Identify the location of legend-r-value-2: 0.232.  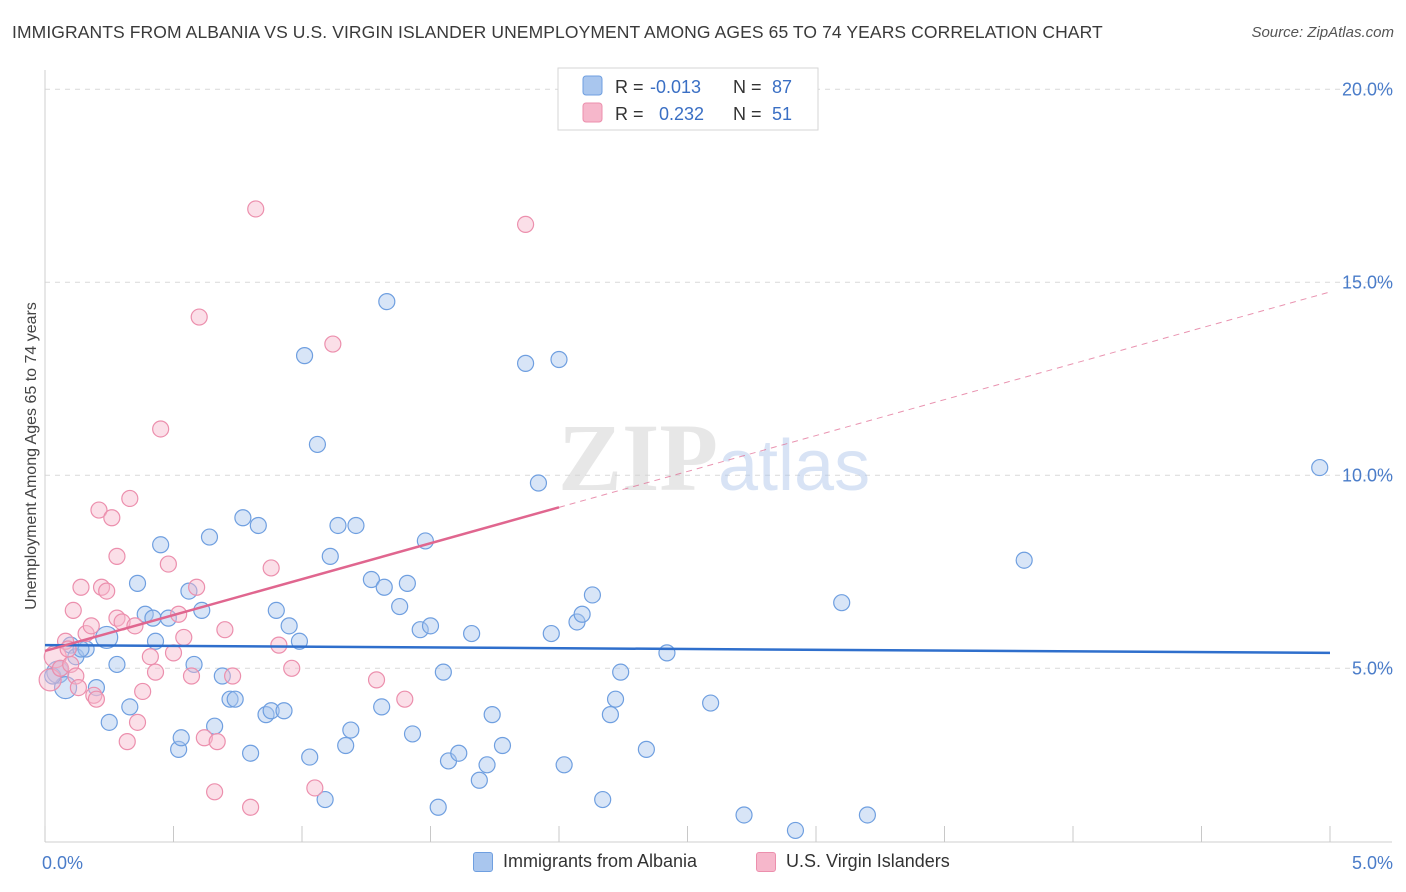
(681, 114).